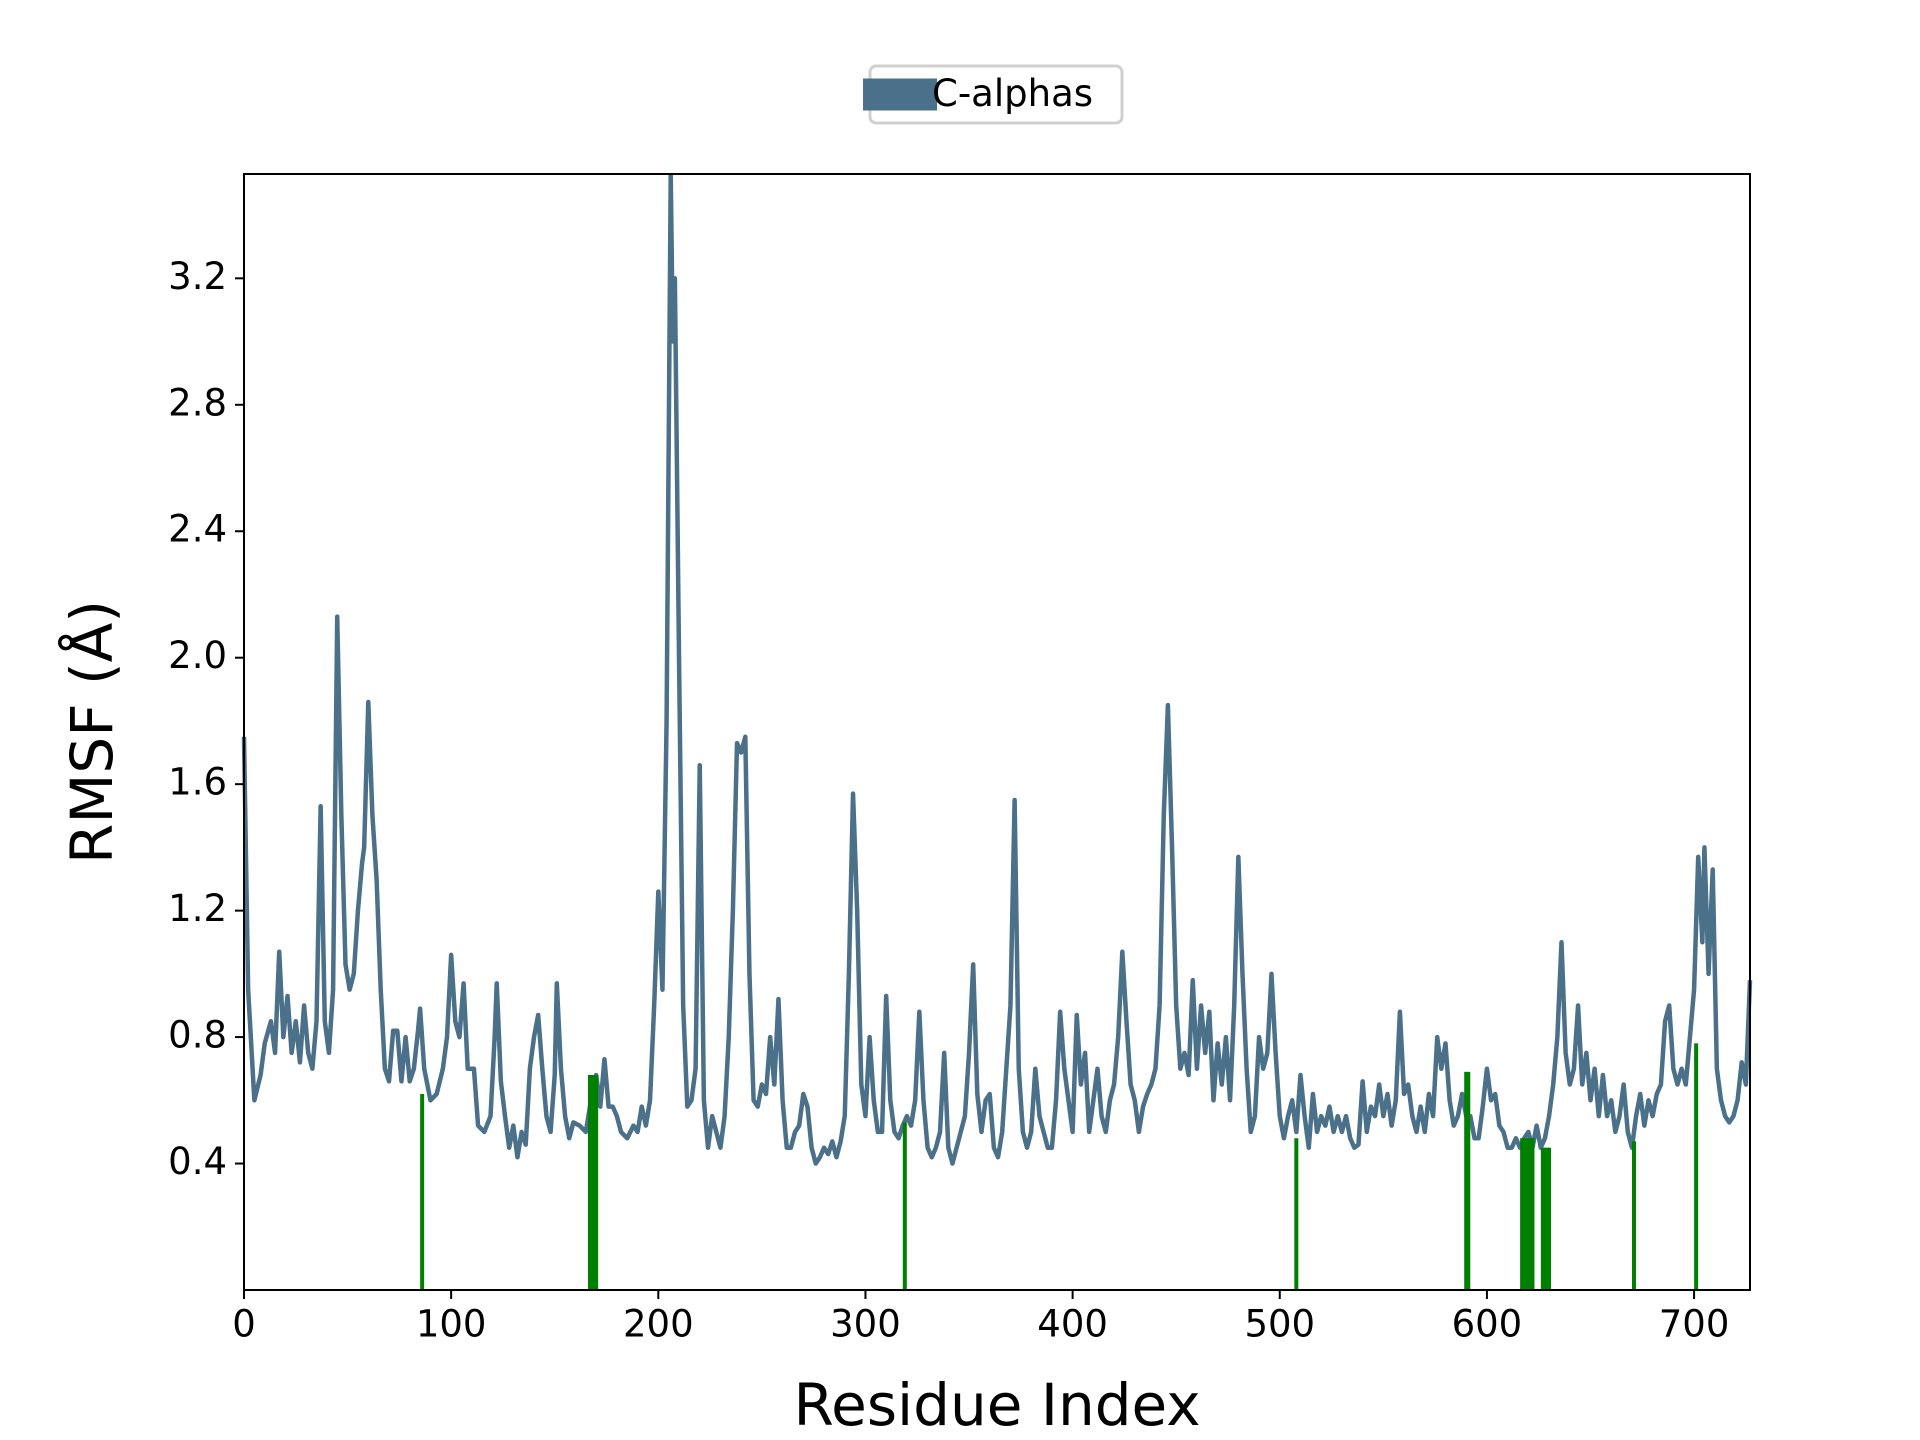 This screenshot has height=1440, width=1920. What do you see at coordinates (197, 402) in the screenshot?
I see `y-tick-label: 2.8` at bounding box center [197, 402].